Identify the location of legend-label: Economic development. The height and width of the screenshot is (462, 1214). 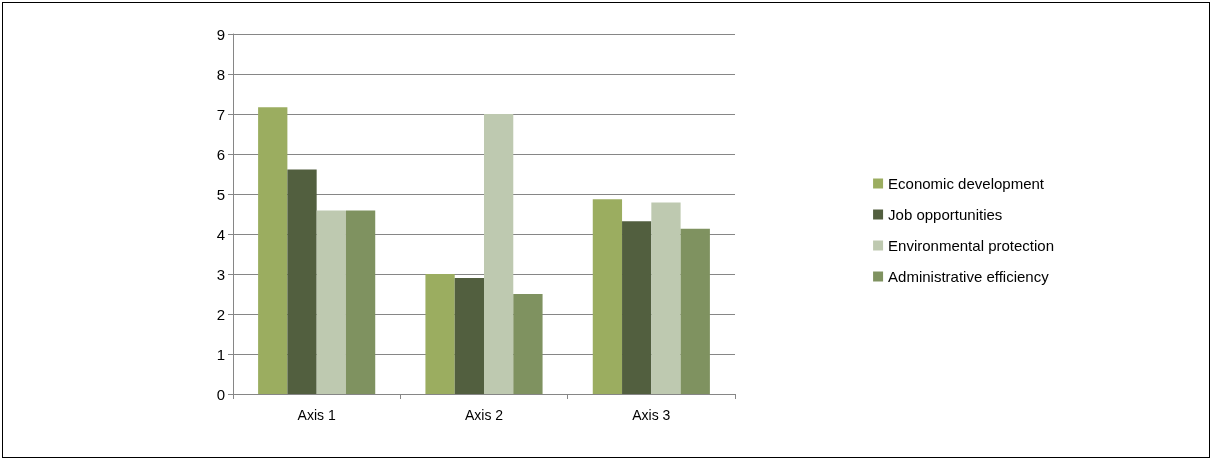
(966, 183).